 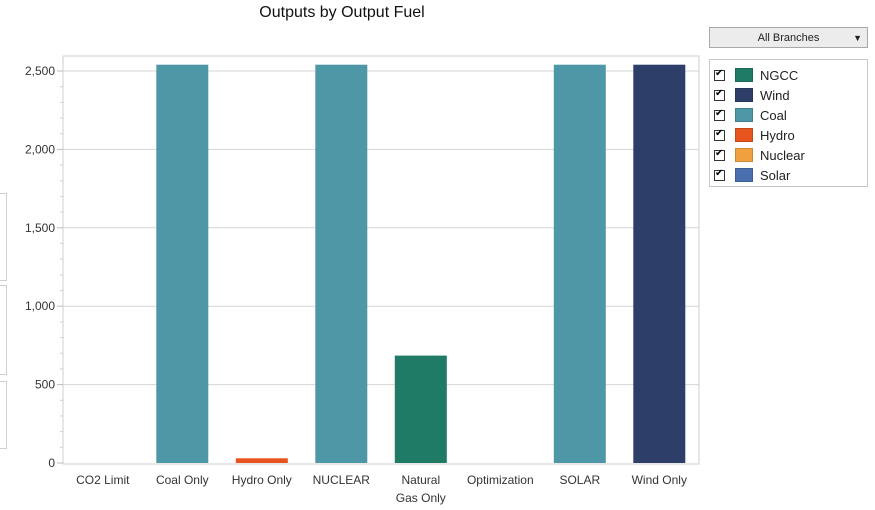 I want to click on legend: NGCC Wind Coal Hydro Nuclear Solar, so click(x=788, y=123).